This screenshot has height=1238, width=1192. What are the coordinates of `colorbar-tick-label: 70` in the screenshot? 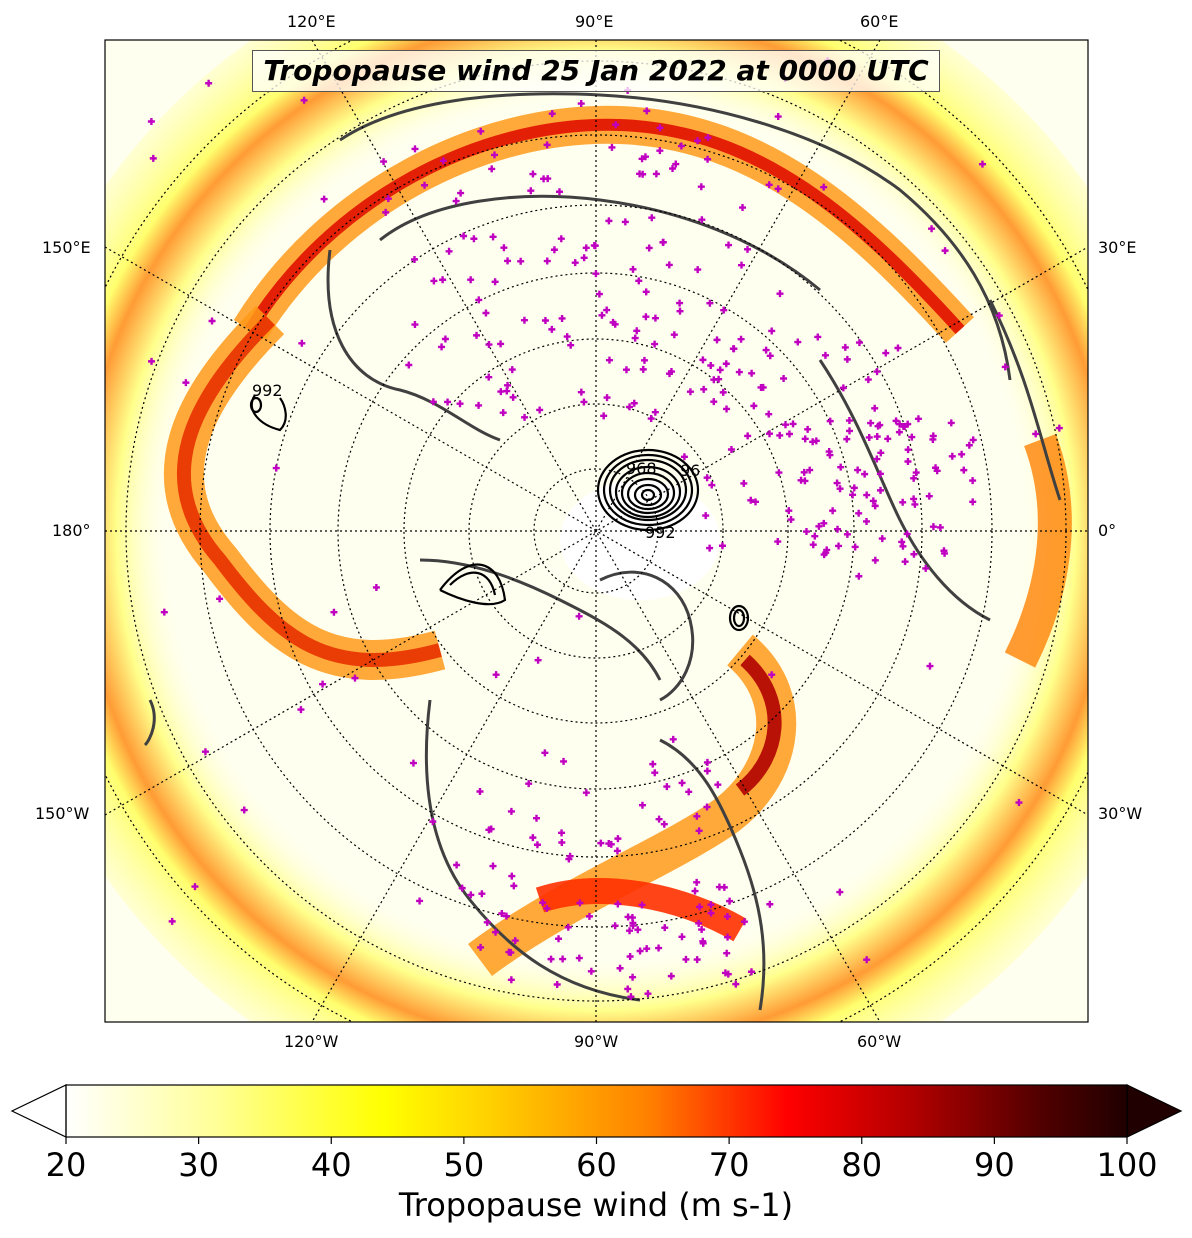 It's located at (729, 1165).